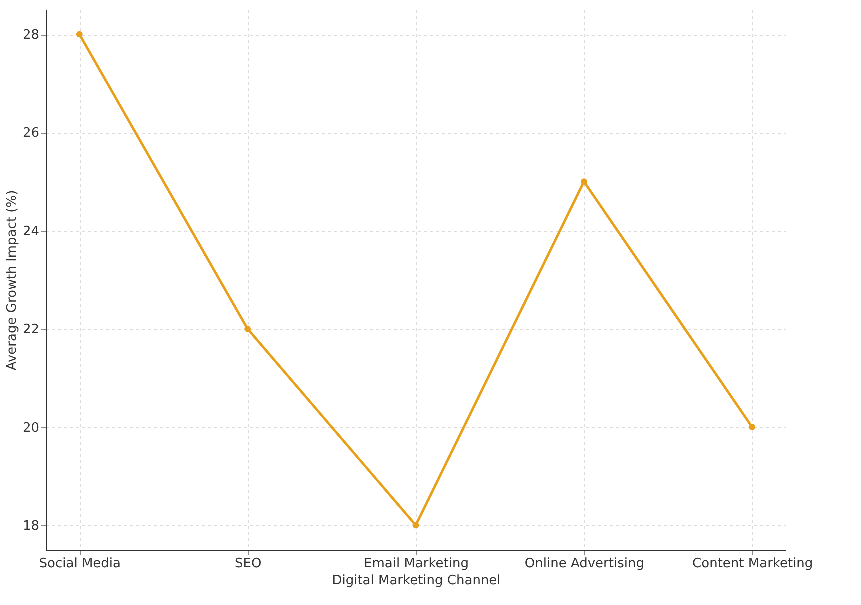 This screenshot has height=605, width=861. What do you see at coordinates (584, 564) in the screenshot?
I see `x-tick-label: Online Advertising` at bounding box center [584, 564].